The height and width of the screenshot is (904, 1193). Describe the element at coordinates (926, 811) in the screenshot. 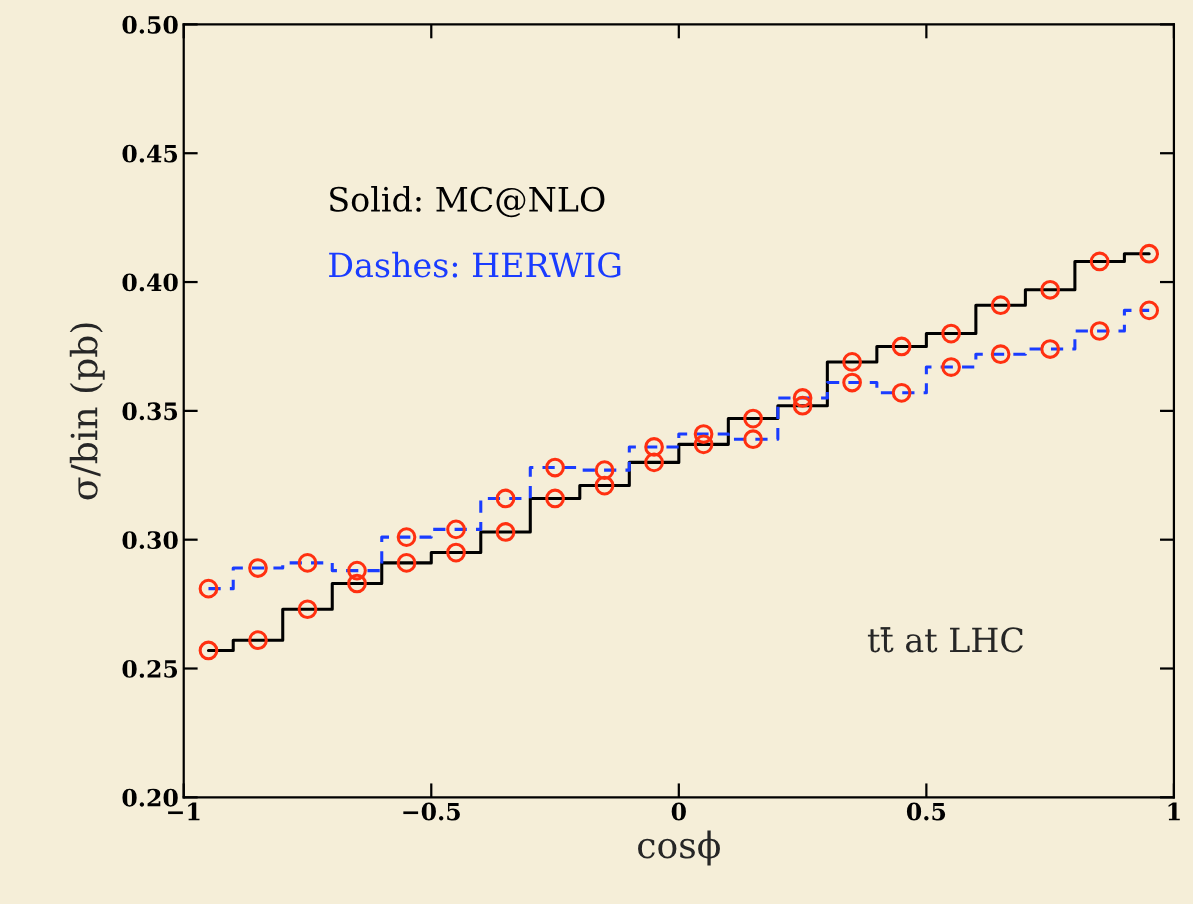

I see `x-tick-label: 0.5` at that location.